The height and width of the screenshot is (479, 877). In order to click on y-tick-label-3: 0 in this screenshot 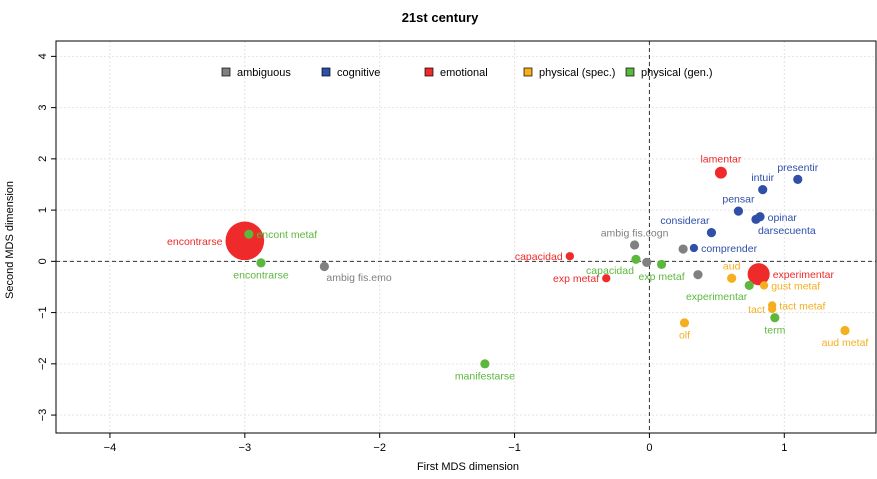, I will do `click(43, 261)`.